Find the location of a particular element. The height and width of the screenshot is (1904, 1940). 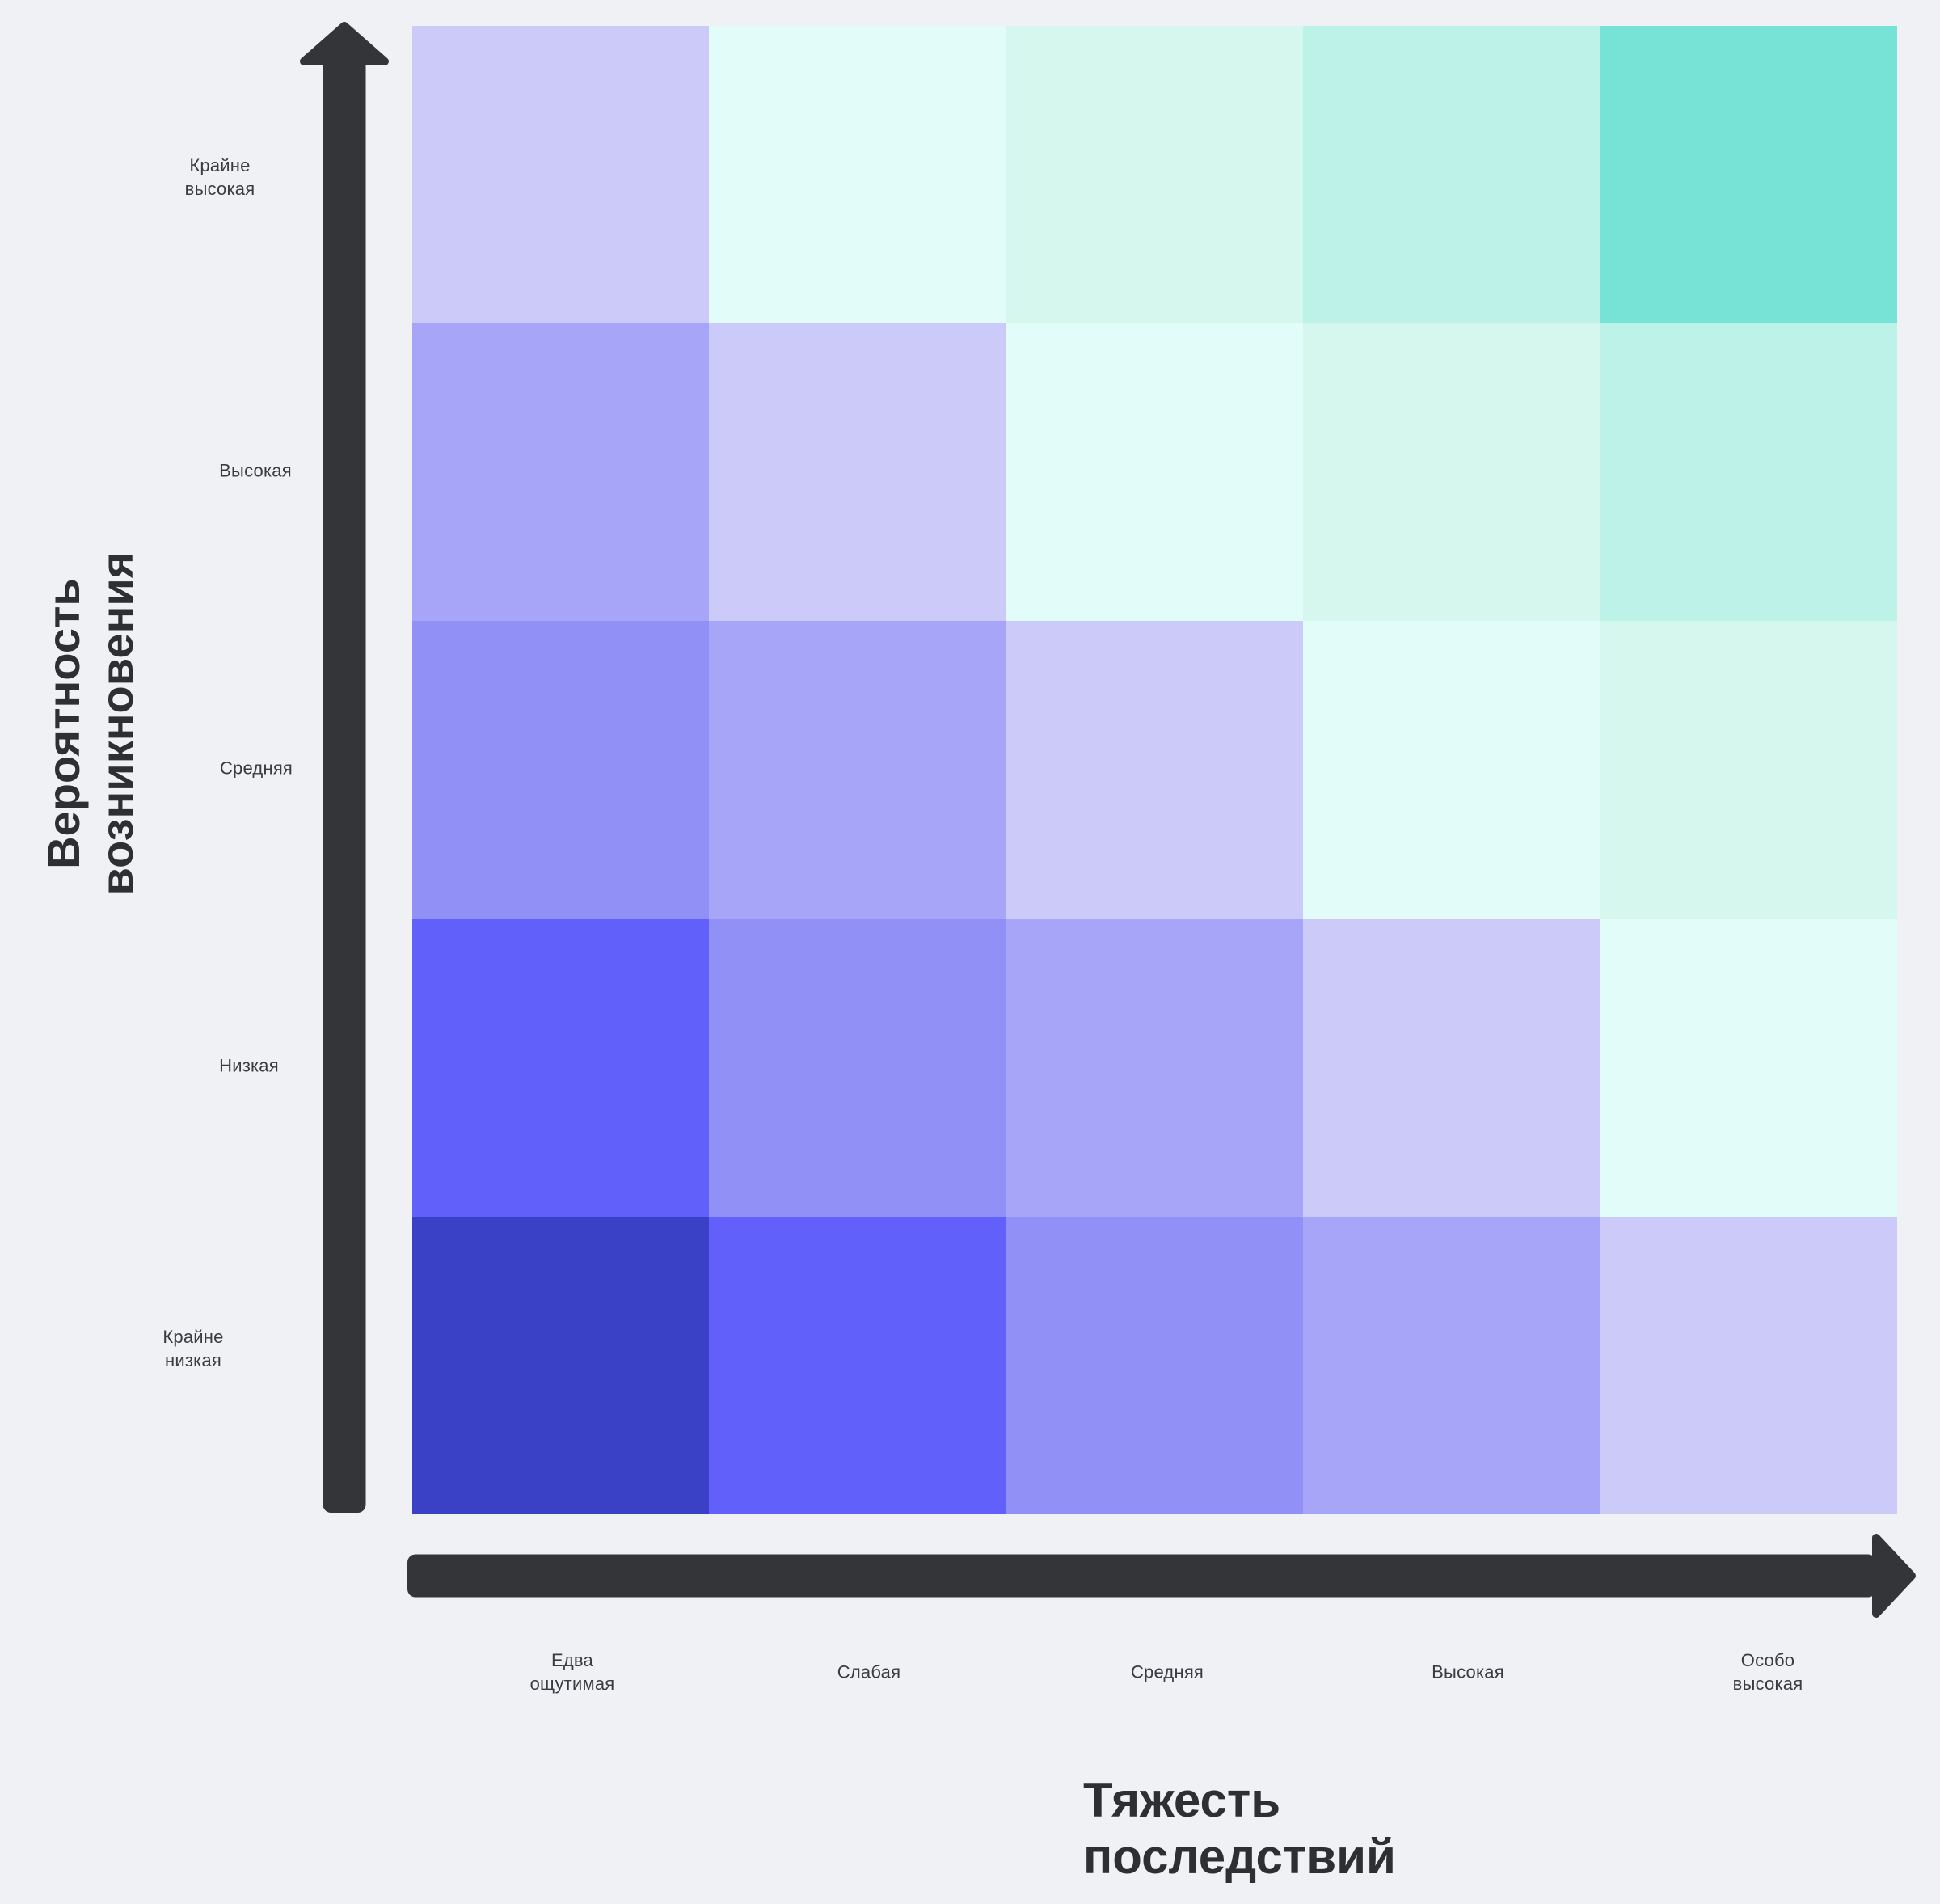

matrix-cell-r5-c3 is located at coordinates (1155, 1365).